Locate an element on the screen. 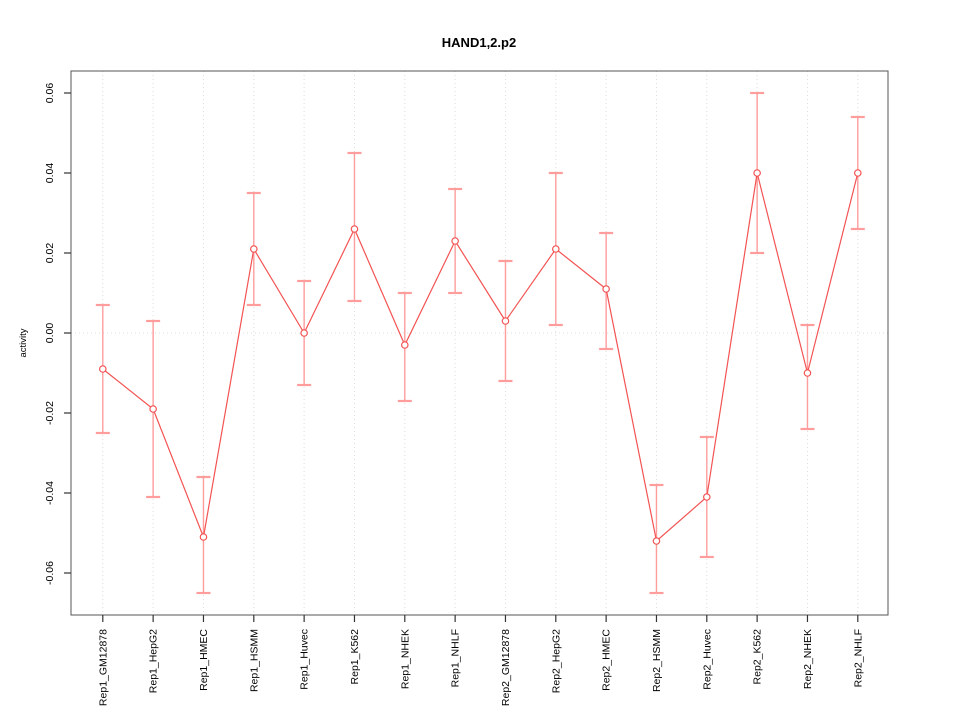  x-tick-label: Rep2_HMEC is located at coordinates (607, 660).